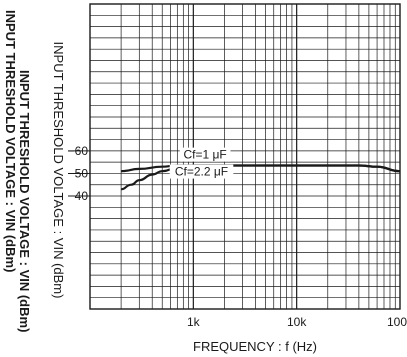 This screenshot has height=357, width=407. I want to click on y-tick-label: −60, so click(78, 151).